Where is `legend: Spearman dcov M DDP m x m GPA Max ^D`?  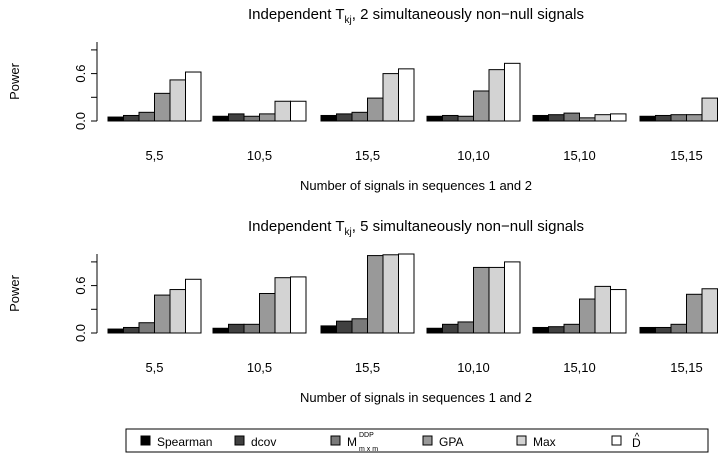
legend: Spearman dcov M DDP m x m GPA Max ^D is located at coordinates (417, 440).